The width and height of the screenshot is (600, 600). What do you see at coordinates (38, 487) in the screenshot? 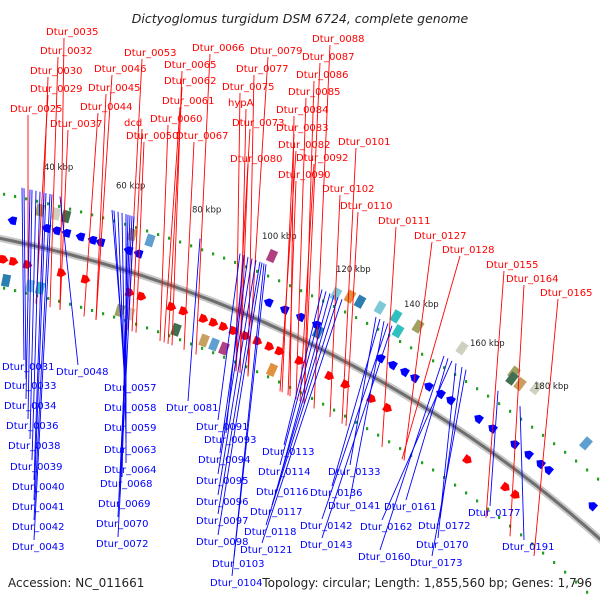
I see `reverse-gene-label: Dtur_0040` at bounding box center [38, 487].